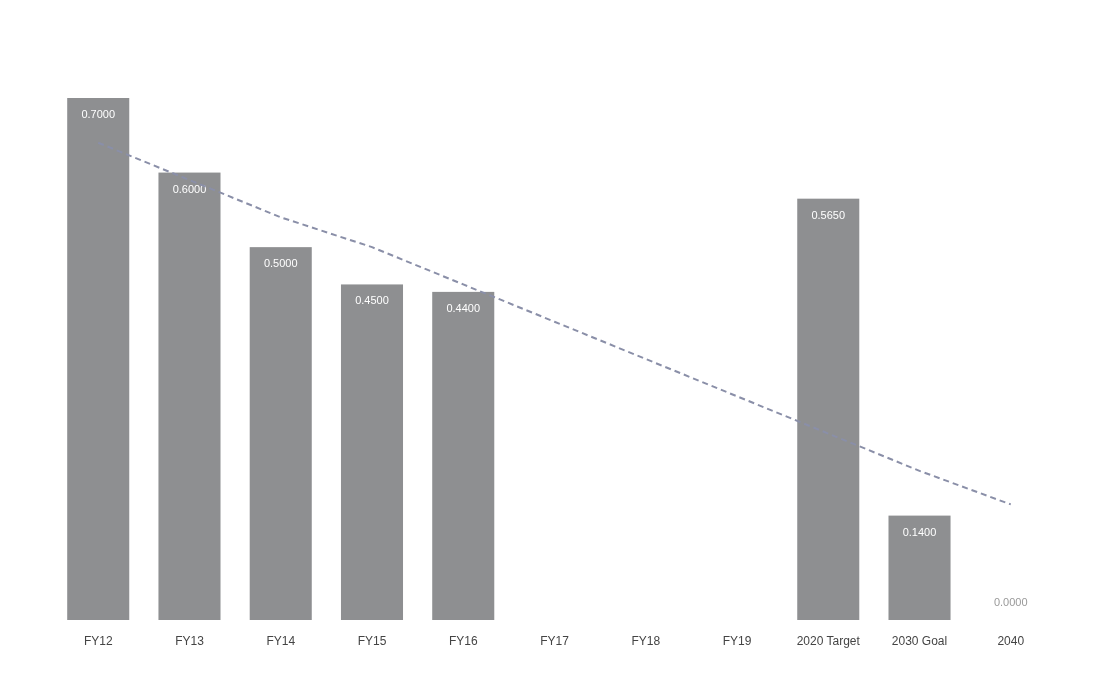 This screenshot has height=673, width=1109. Describe the element at coordinates (189, 188) in the screenshot. I see `data-label: 0.6000` at that location.